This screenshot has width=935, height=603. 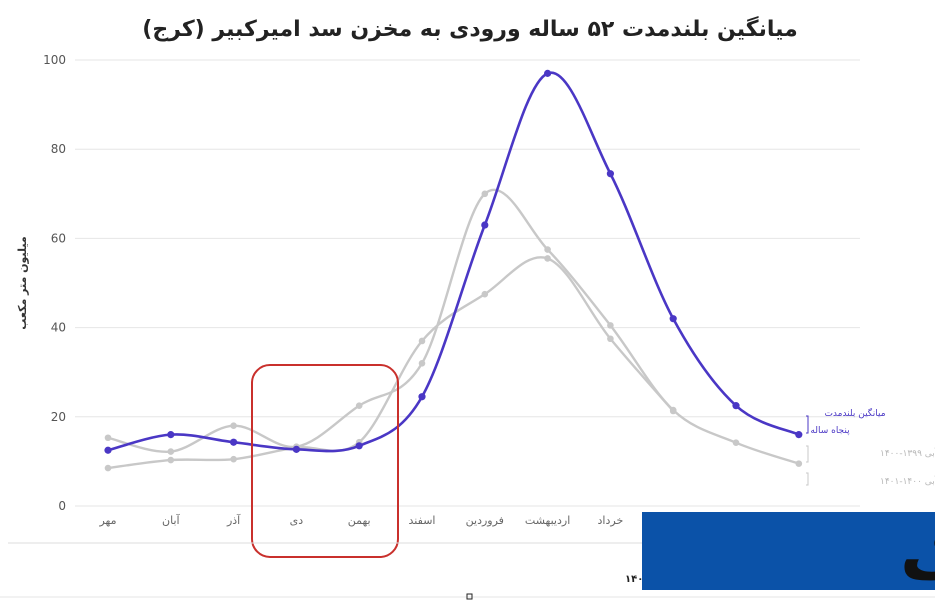 I want to click on legend-grey2: سال آبی ۱۴۰۰-۱۴۰۱, so click(x=907, y=481).